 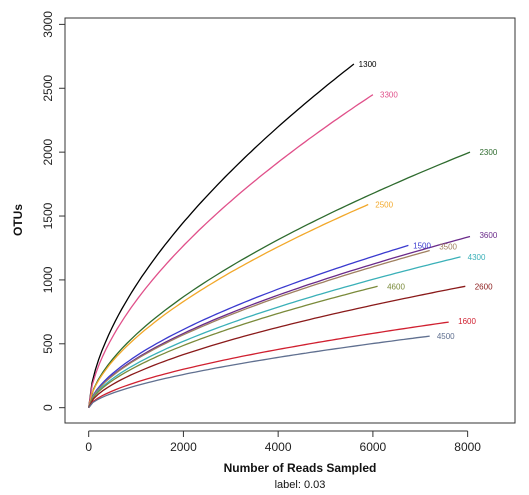 I want to click on x-tick-label: 4000, so click(x=278, y=447).